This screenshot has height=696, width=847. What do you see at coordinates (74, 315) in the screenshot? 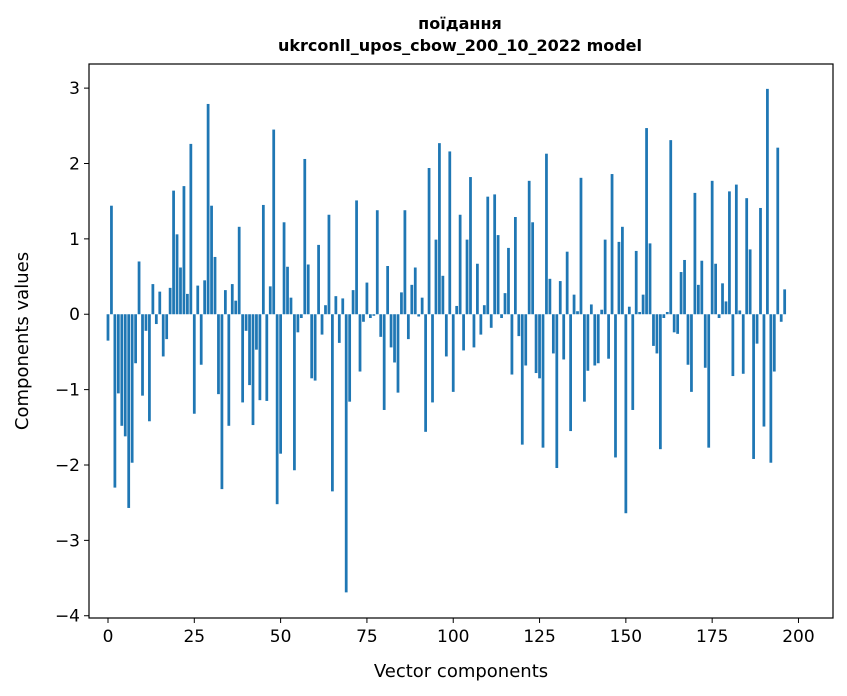
I see `y-tick-label: 0` at bounding box center [74, 315].